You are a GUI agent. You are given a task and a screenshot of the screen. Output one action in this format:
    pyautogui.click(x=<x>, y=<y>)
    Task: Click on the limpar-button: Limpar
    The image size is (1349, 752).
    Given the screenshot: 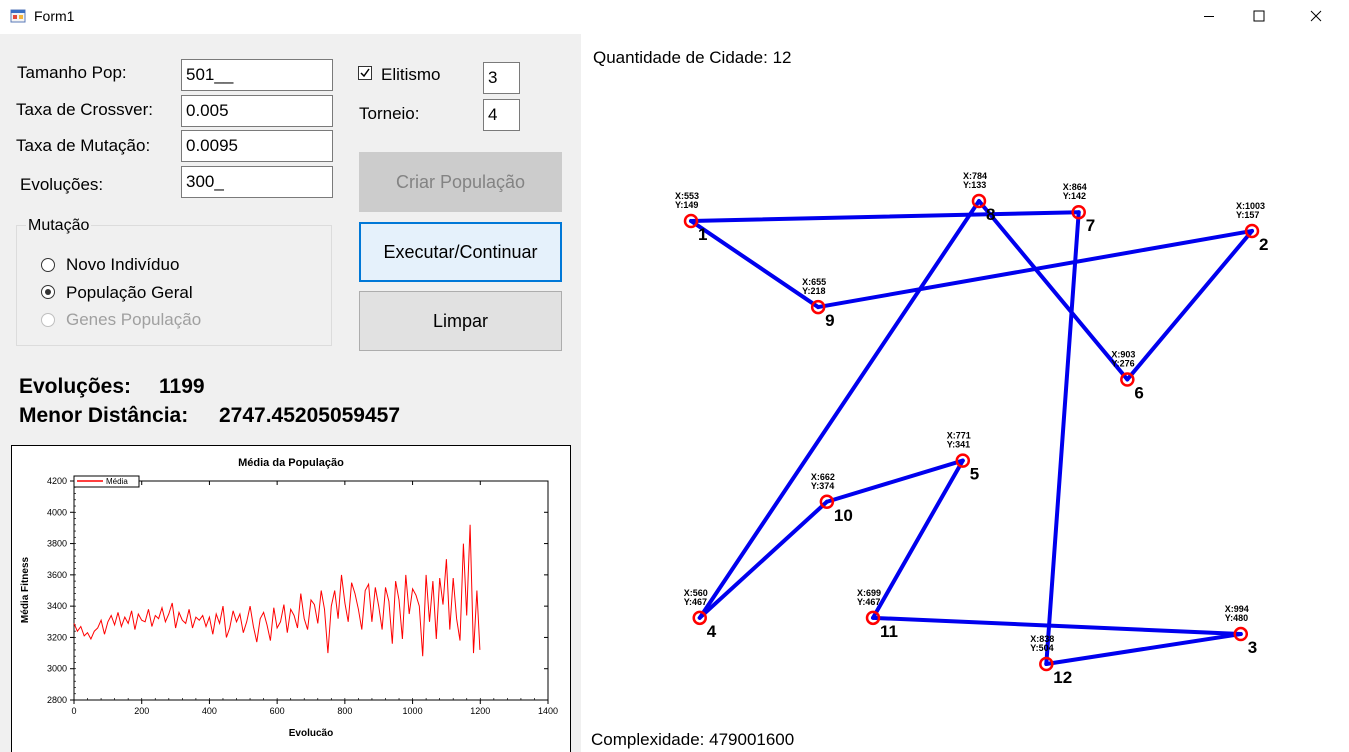 What is the action you would take?
    pyautogui.click(x=460, y=321)
    